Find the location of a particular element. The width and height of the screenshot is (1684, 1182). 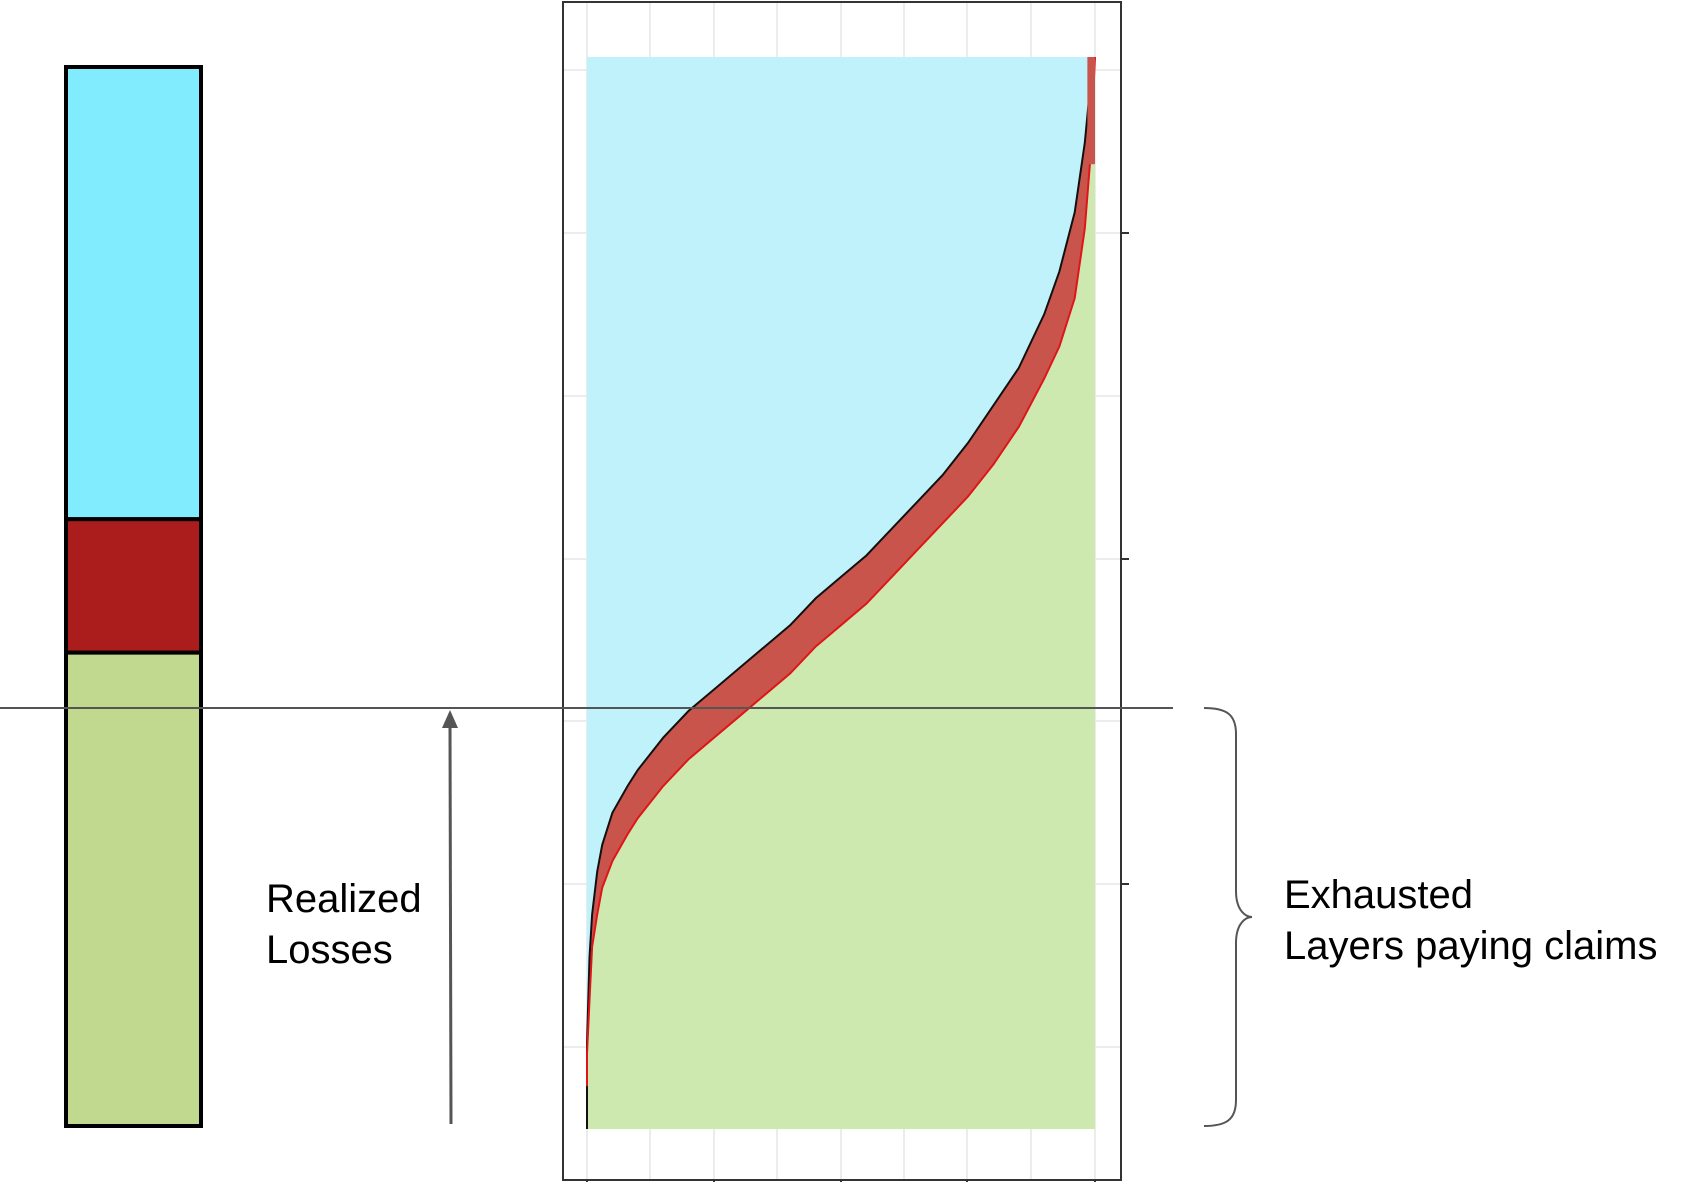

layer-upper-blue is located at coordinates (133, 293).